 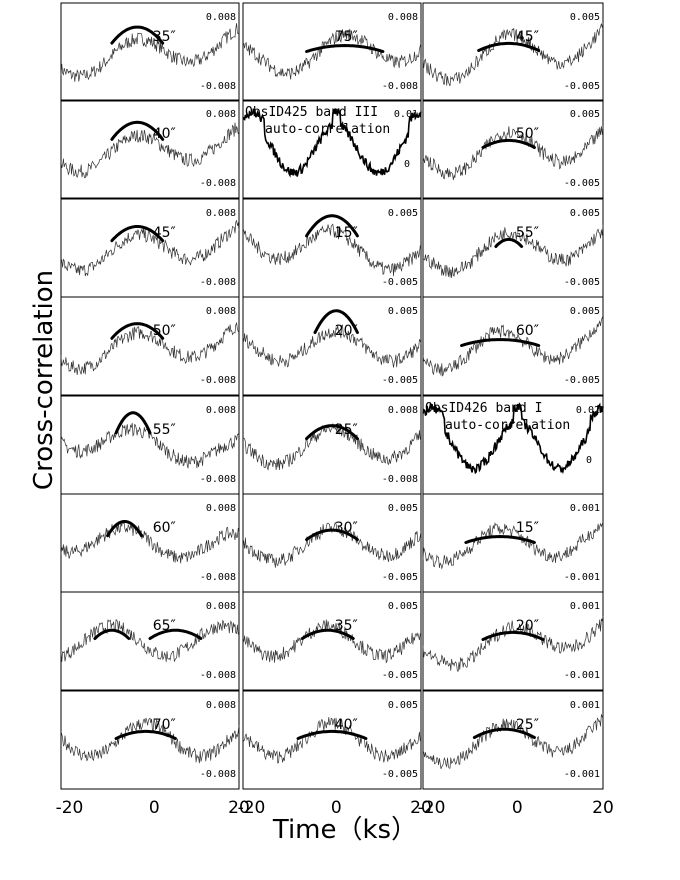 What do you see at coordinates (164, 233) in the screenshot?
I see `panel-radius-label: 45″` at bounding box center [164, 233].